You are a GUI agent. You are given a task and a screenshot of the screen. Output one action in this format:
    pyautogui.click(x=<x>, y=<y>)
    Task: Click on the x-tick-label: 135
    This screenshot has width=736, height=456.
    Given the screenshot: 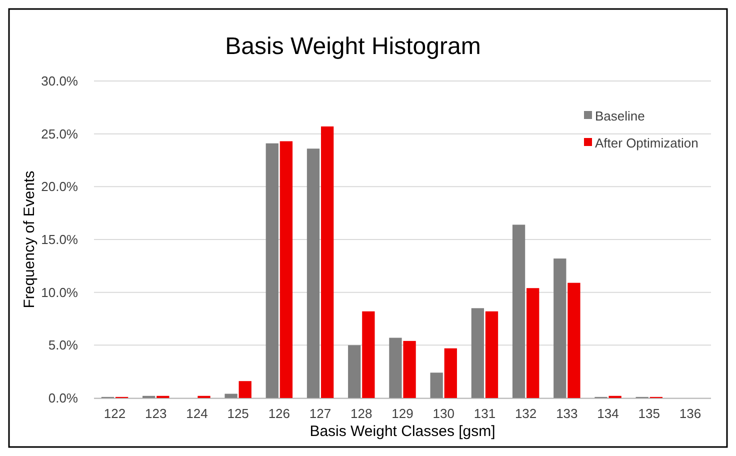 What is the action you would take?
    pyautogui.click(x=649, y=413)
    